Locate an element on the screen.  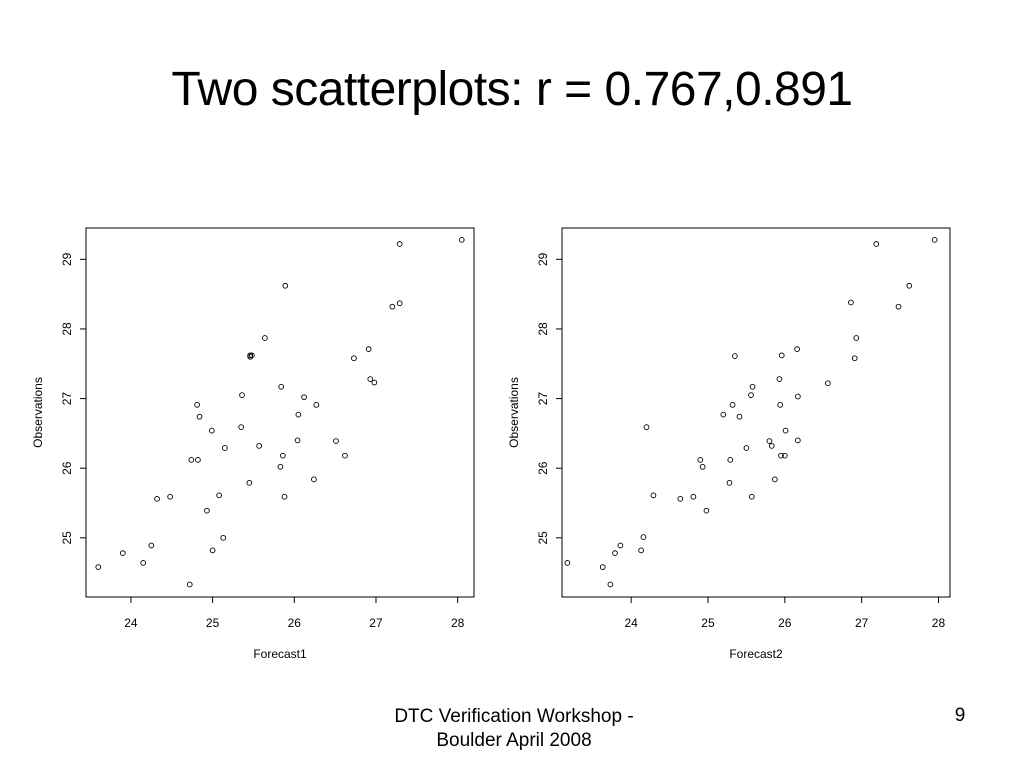
x-tick-label: 26 is located at coordinates (295, 623).